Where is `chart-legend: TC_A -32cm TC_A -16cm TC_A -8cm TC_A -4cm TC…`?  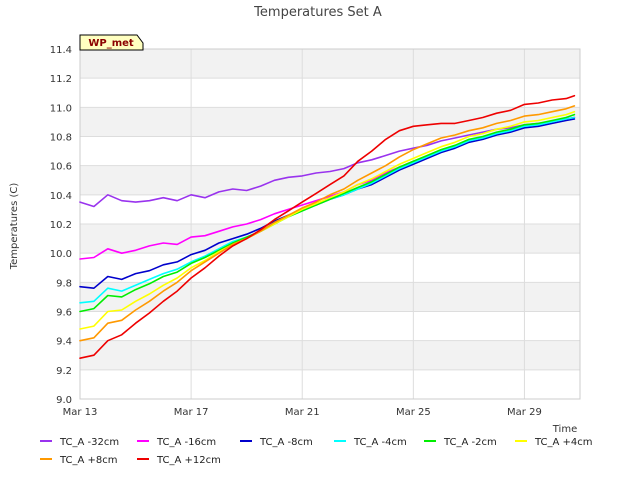
chart-legend: TC_A -32cm TC_A -16cm TC_A -8cm TC_A -4cm TC… is located at coordinates (340, 454).